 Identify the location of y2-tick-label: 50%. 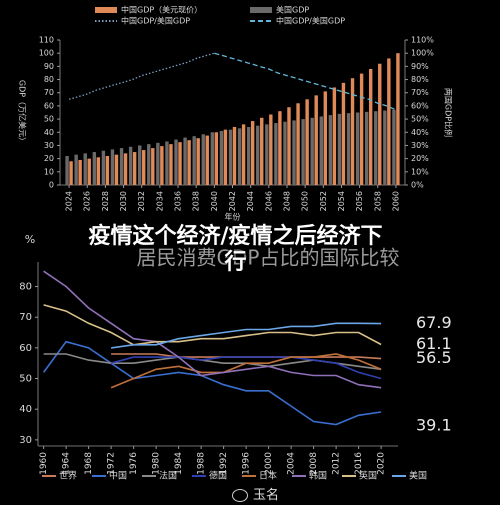
(420, 119).